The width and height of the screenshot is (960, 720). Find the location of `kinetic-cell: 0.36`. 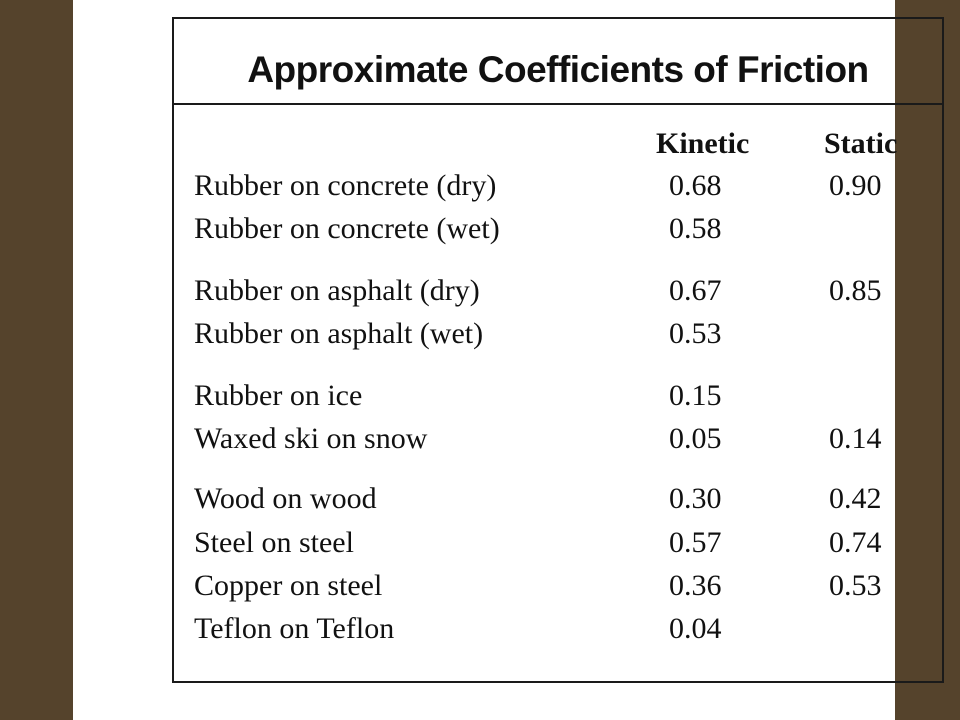

kinetic-cell: 0.36 is located at coordinates (695, 585).